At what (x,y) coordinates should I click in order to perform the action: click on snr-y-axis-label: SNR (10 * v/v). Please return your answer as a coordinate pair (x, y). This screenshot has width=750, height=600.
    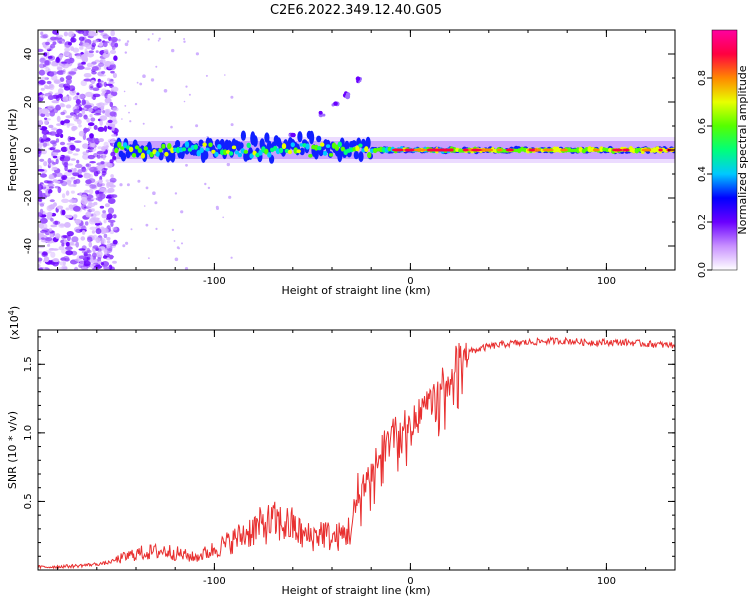
    Looking at the image, I should click on (12, 450).